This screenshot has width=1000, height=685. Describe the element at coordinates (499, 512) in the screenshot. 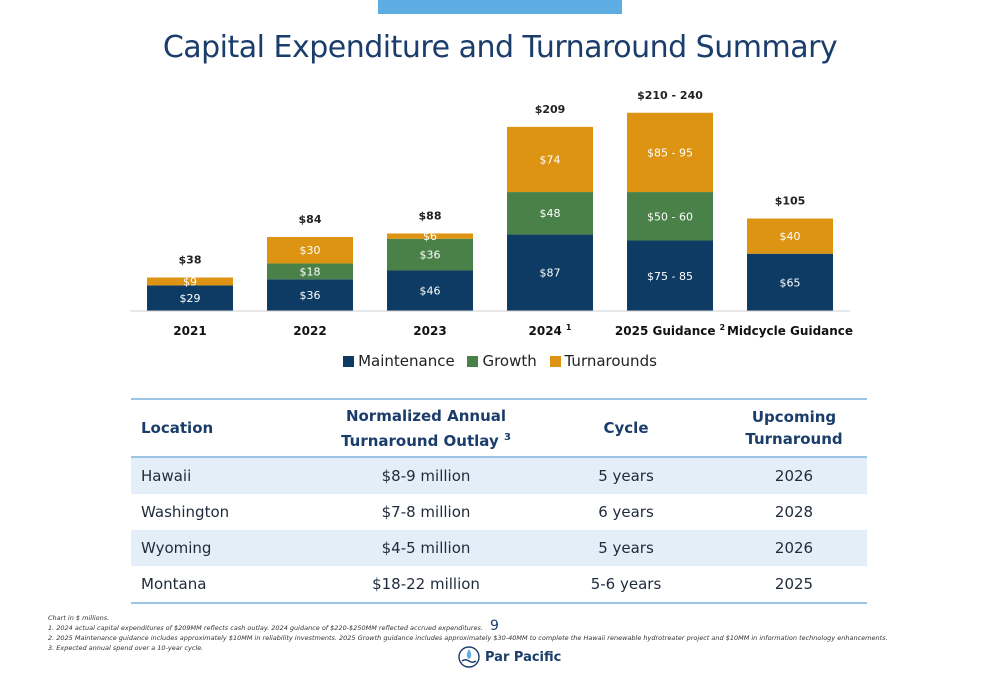

I see `table-row: Washington $7-8 million 6 years 2028` at that location.